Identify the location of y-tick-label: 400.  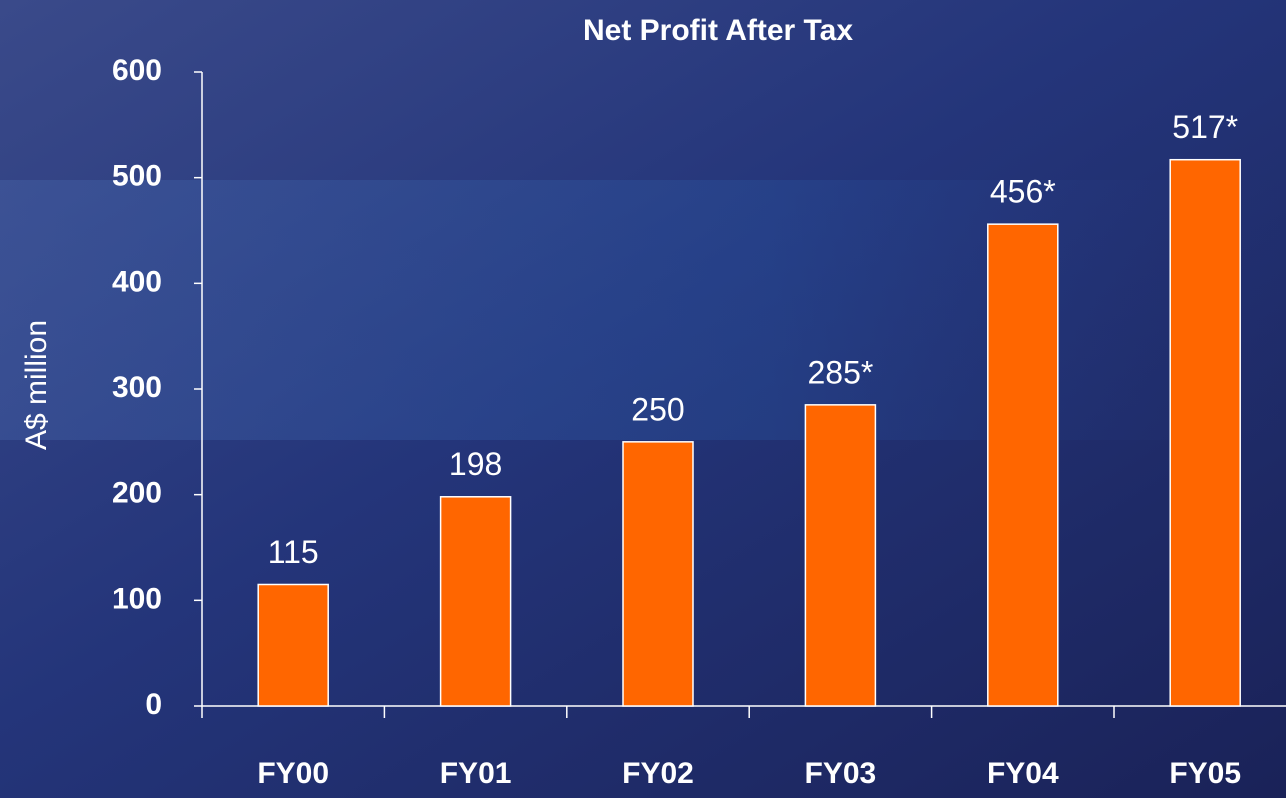
(137, 281).